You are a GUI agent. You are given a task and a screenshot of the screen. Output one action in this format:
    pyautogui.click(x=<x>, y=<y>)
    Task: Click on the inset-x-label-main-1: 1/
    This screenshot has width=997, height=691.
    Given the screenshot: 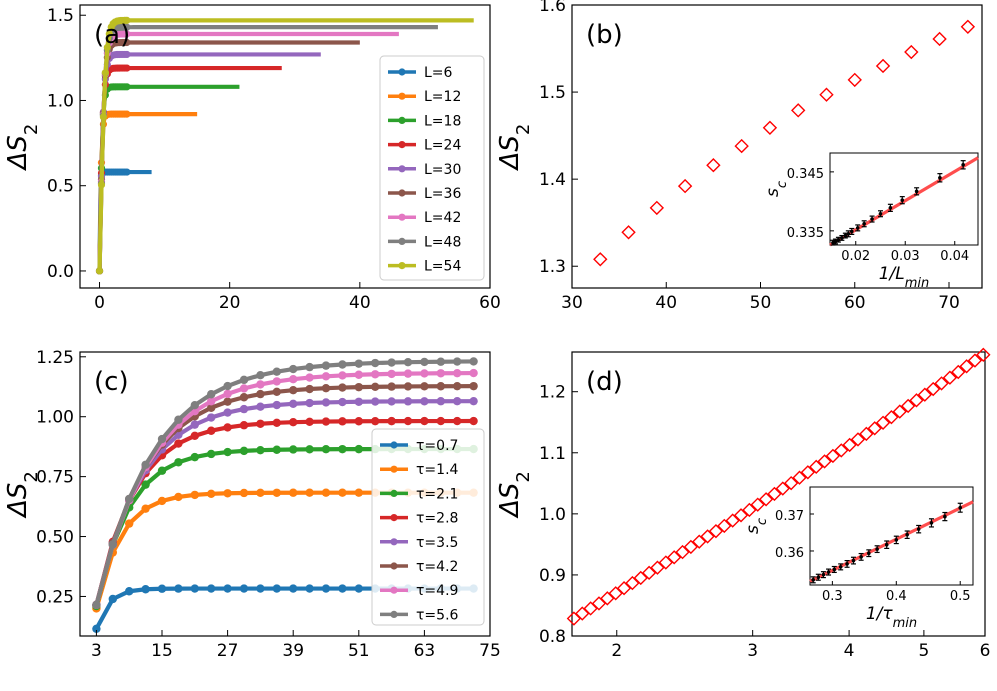 What is the action you would take?
    pyautogui.click(x=888, y=274)
    